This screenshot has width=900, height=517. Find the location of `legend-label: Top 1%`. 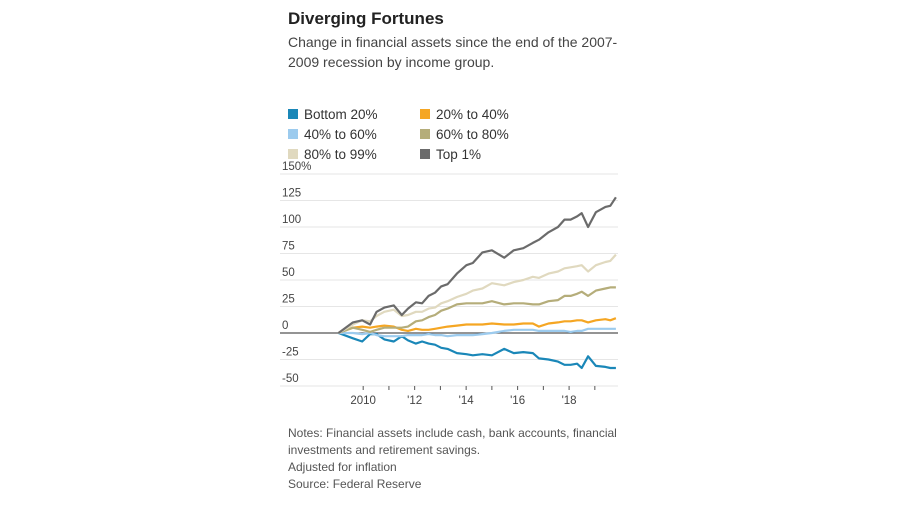

legend-label: Top 1% is located at coordinates (459, 154).